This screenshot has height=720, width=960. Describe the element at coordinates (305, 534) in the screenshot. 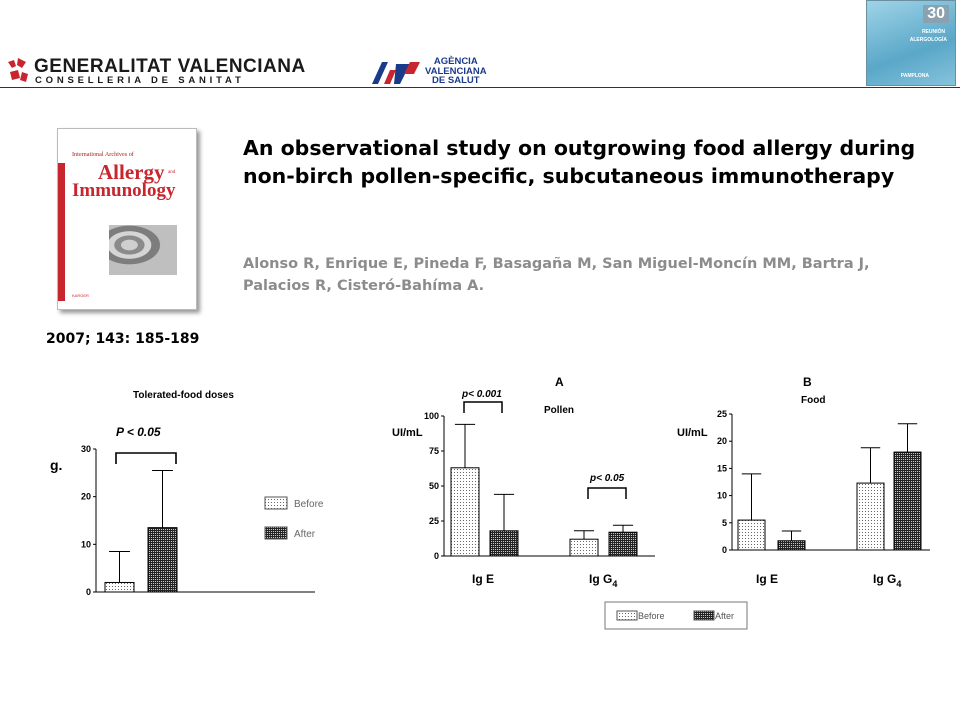

I see `chart1-legend-after: After` at that location.